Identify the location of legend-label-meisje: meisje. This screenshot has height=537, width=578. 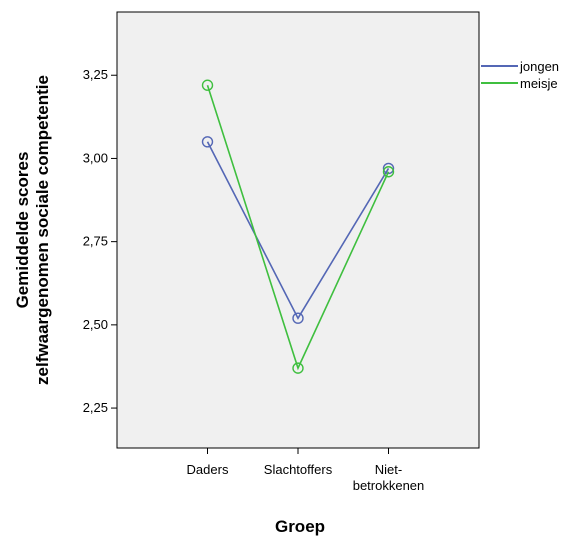
(539, 83).